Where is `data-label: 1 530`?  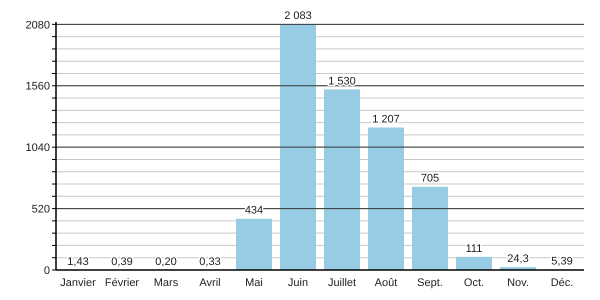
data-label: 1 530 is located at coordinates (342, 81).